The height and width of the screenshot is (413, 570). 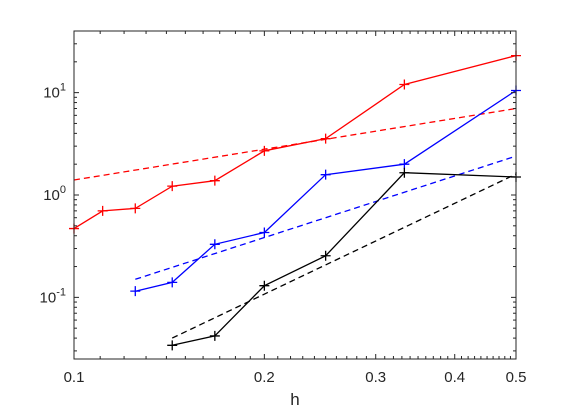 I want to click on x-tick-label: 0.2, so click(x=264, y=377).